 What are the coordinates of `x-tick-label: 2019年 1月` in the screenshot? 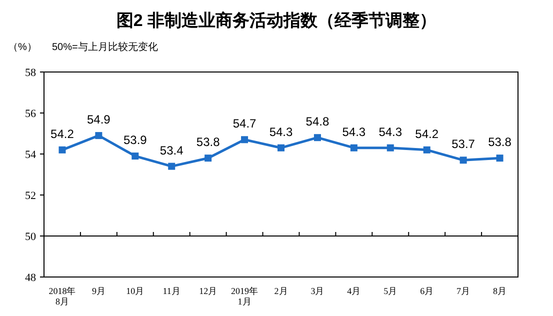 It's located at (244, 296).